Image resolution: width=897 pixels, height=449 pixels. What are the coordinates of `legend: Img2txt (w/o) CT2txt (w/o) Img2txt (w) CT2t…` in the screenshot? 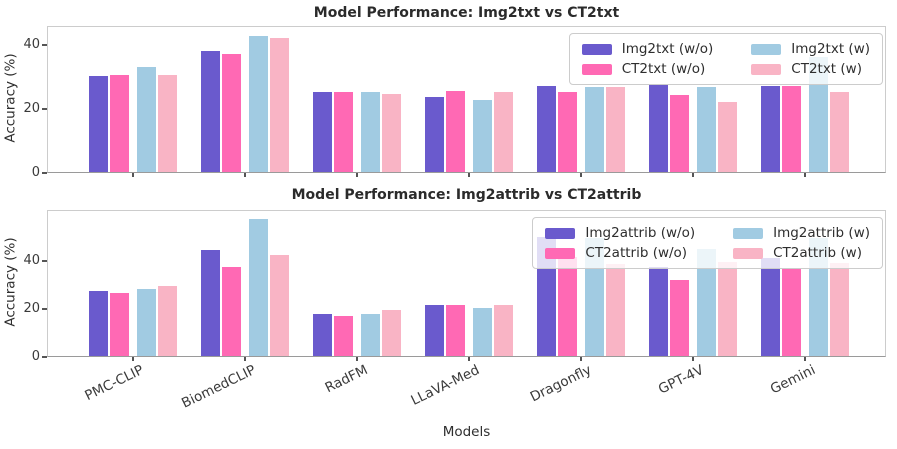 It's located at (725, 59).